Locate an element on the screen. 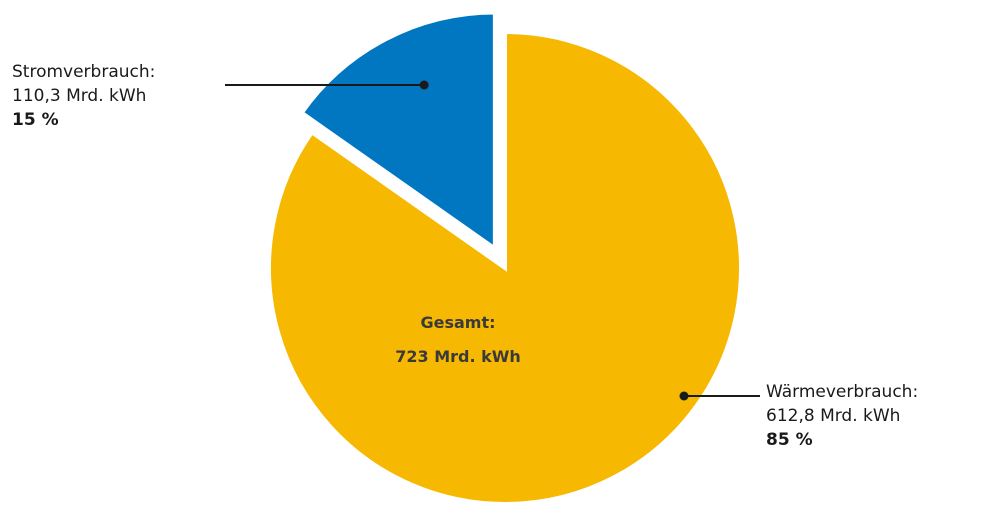  center-total-title: Gesamt: is located at coordinates (458, 322).